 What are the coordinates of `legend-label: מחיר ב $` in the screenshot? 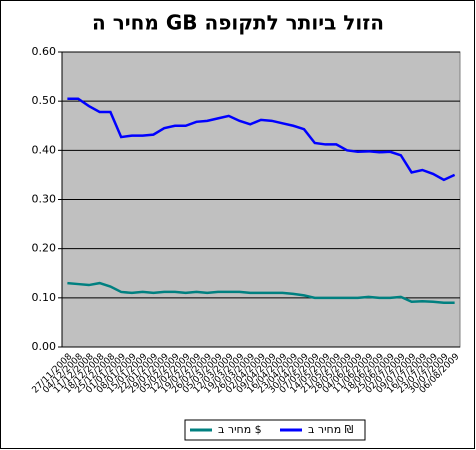 It's located at (240, 429).